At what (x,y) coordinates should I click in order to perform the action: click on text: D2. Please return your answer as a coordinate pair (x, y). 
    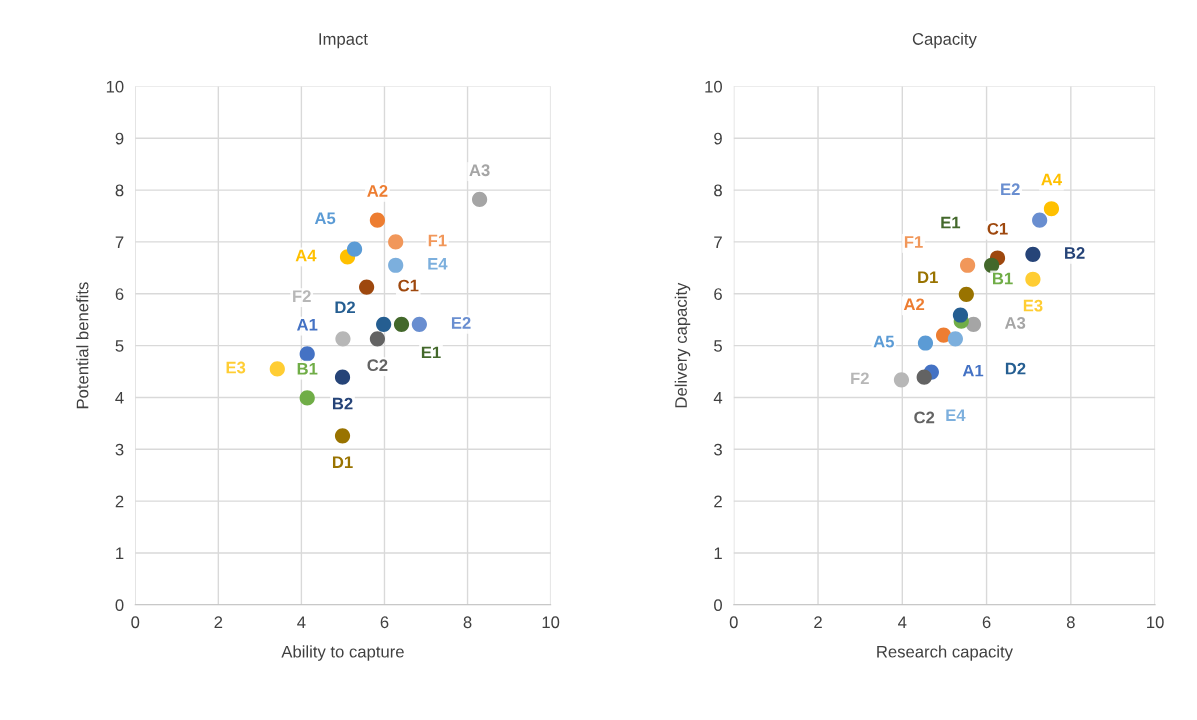
    Looking at the image, I should click on (1015, 368).